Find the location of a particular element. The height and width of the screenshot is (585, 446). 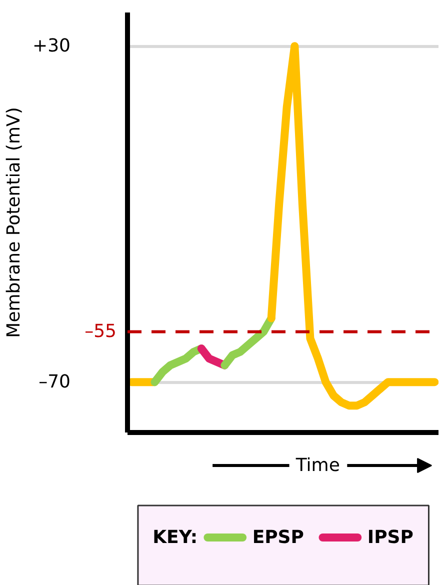

legend-label: IPSP is located at coordinates (390, 537).